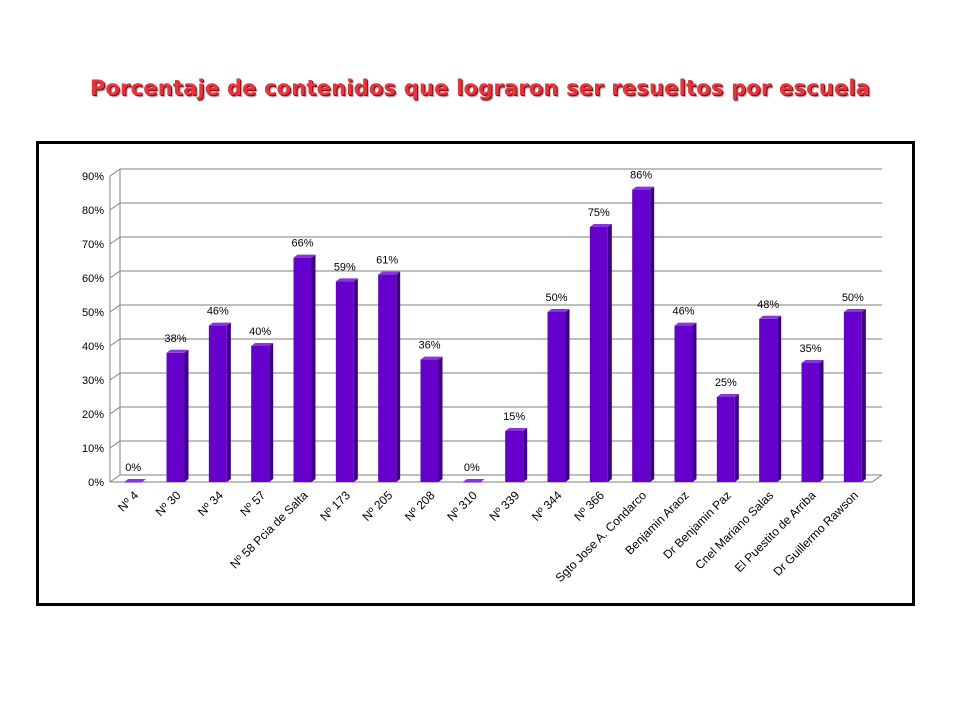 The height and width of the screenshot is (720, 960). What do you see at coordinates (96, 483) in the screenshot?
I see `y-tick-label: 0%` at bounding box center [96, 483].